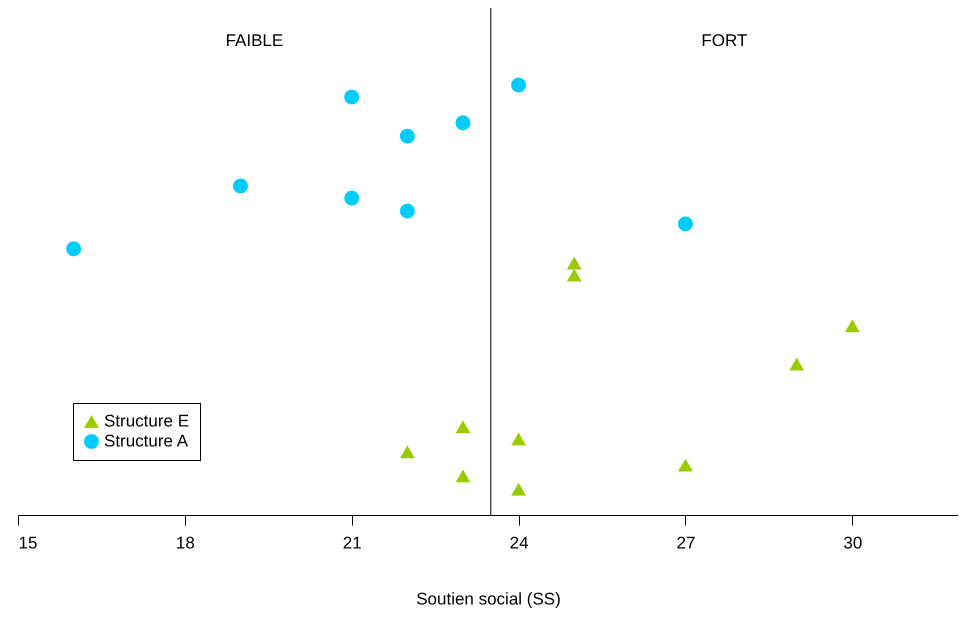  I want to click on x-tick-label: 24, so click(519, 543).